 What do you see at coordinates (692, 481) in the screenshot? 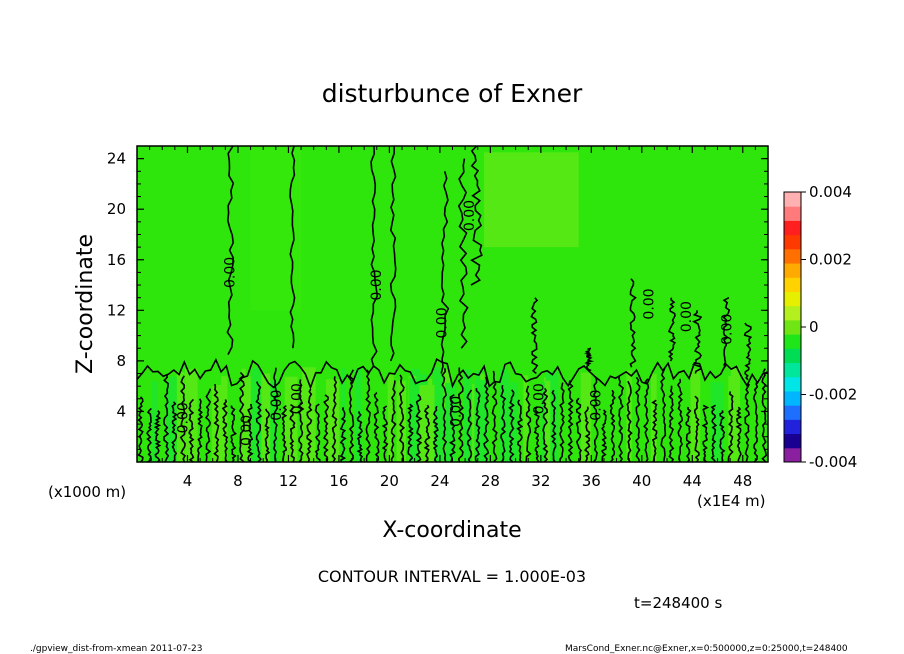
I see `x-tick-label: 44` at bounding box center [692, 481].